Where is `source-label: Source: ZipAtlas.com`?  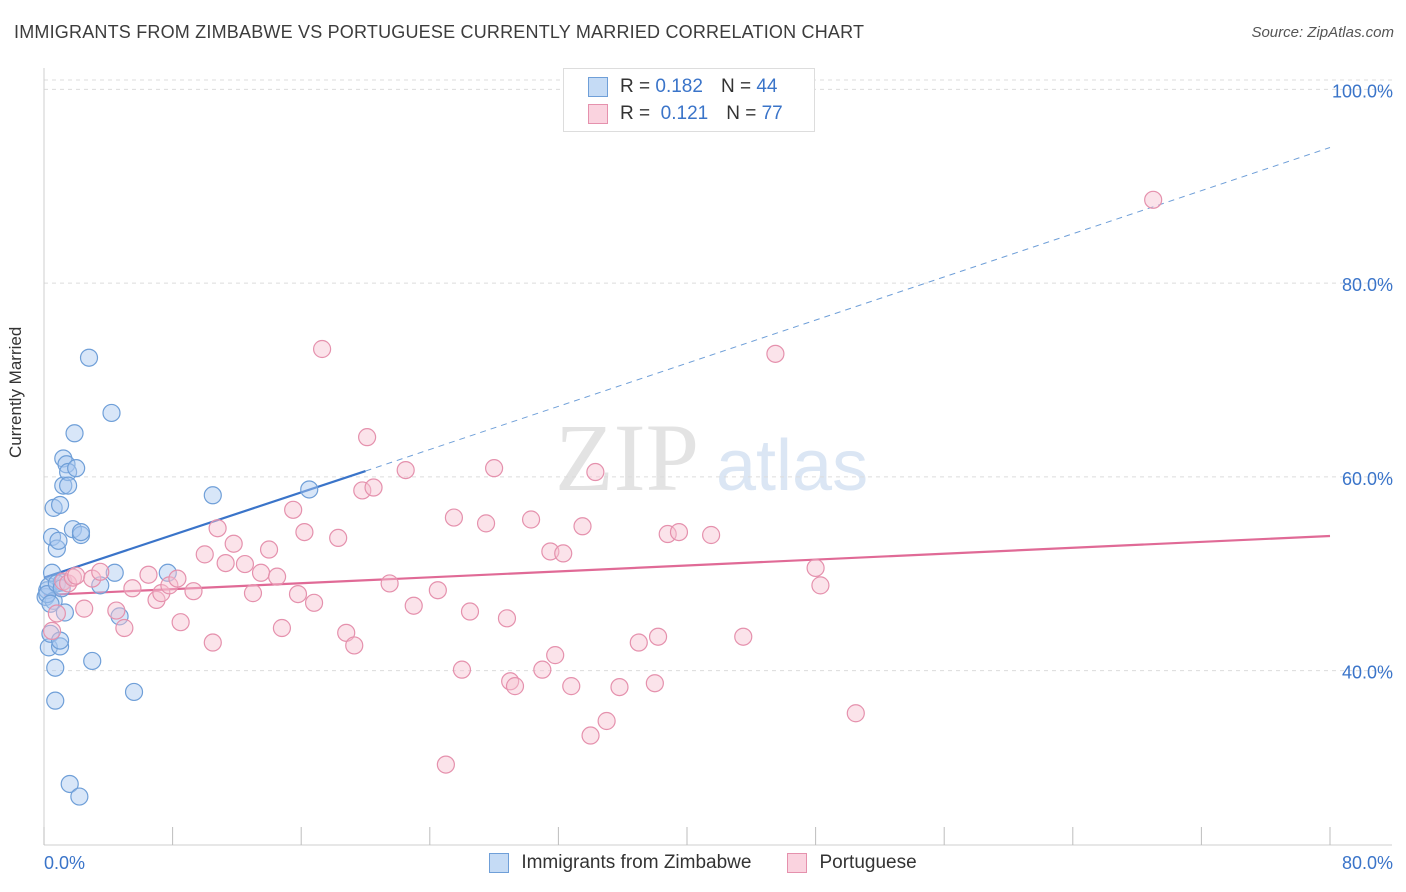
source-label: Source: ZipAtlas.com is located at coordinates (1322, 32).